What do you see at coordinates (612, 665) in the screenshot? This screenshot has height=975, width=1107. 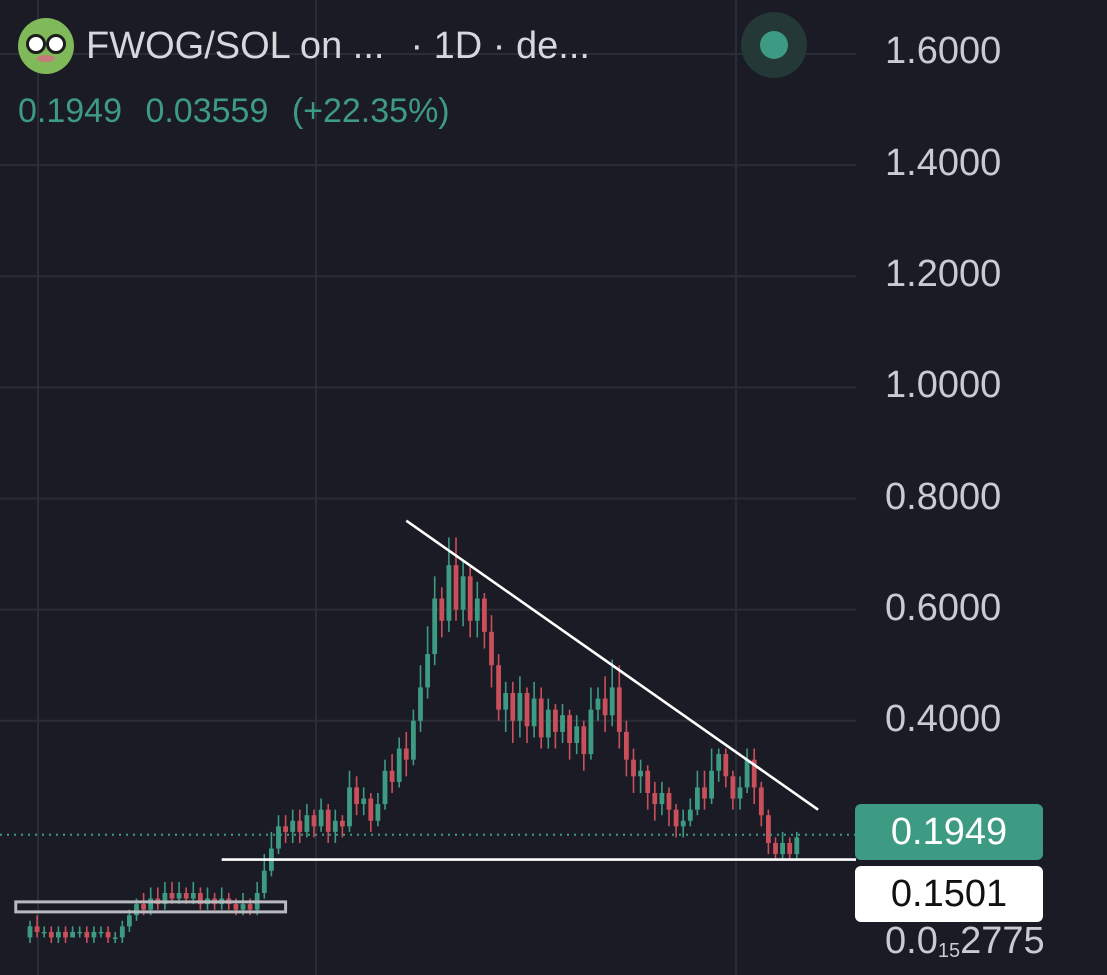 I see `descending-trendline` at bounding box center [612, 665].